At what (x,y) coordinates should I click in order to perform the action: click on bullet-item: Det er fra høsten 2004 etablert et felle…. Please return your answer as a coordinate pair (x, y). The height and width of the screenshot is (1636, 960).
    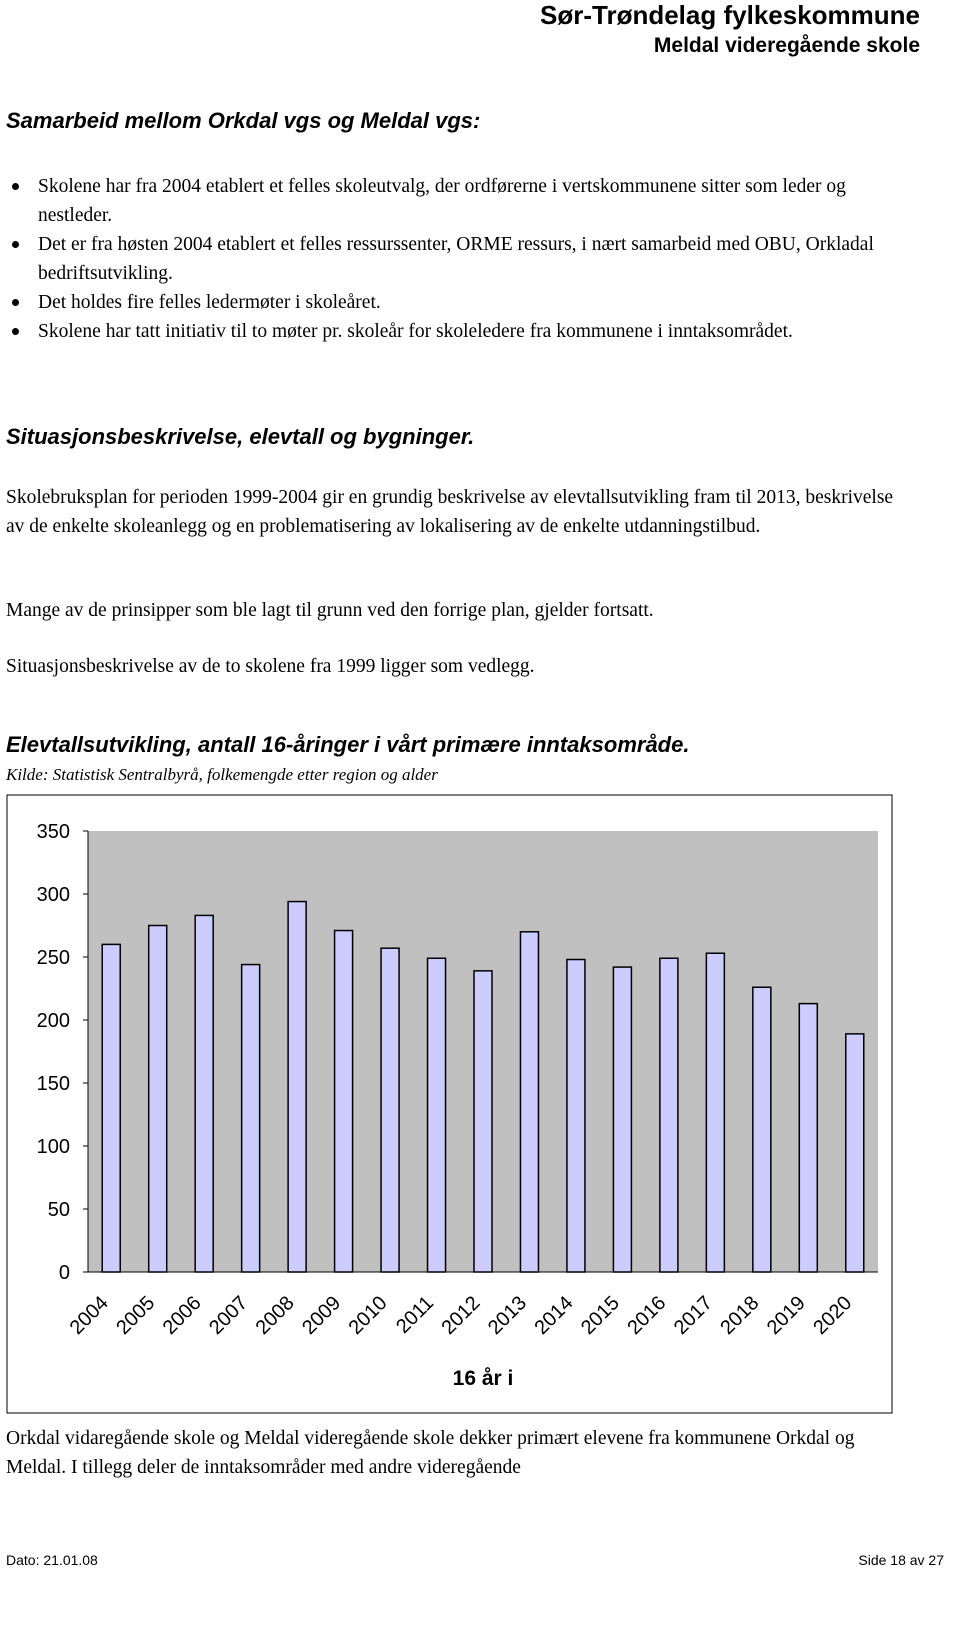
    Looking at the image, I should click on (456, 259).